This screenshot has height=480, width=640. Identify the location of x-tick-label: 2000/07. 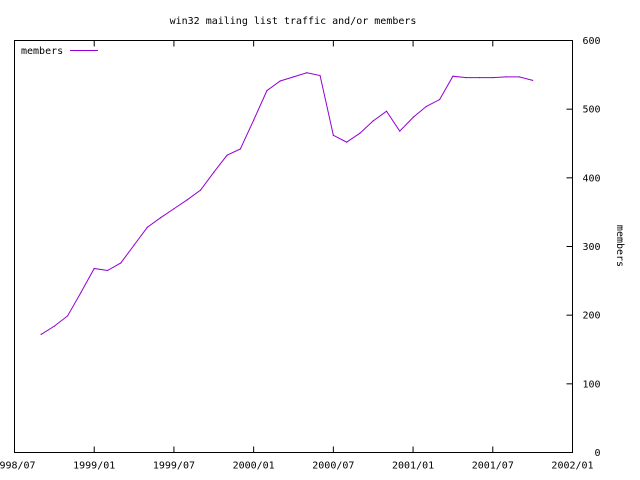
(333, 466).